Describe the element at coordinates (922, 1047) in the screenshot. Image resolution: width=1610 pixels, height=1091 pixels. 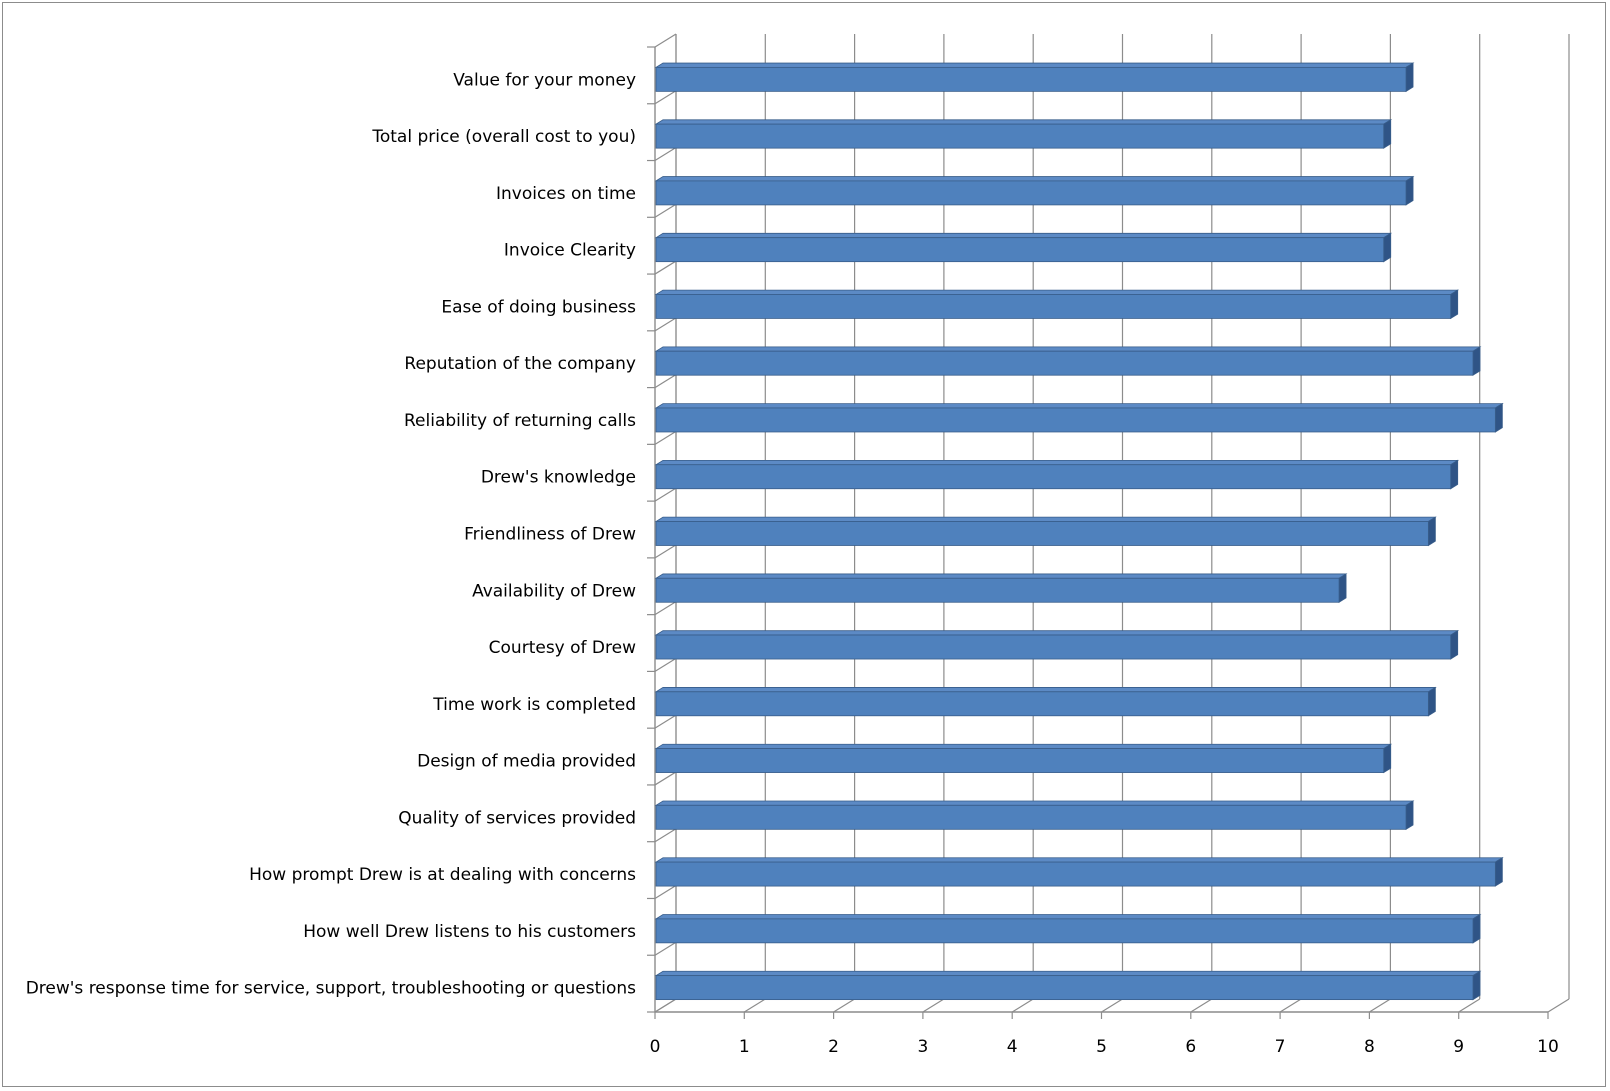
I see `x-tick-label: 3` at that location.